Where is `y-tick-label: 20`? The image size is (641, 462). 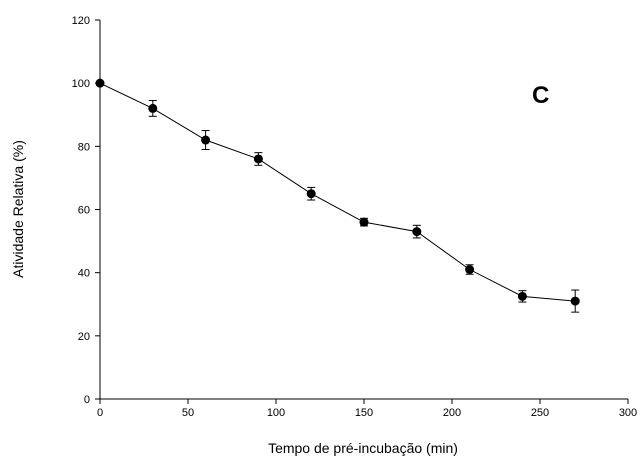
y-tick-label: 20 is located at coordinates (84, 337).